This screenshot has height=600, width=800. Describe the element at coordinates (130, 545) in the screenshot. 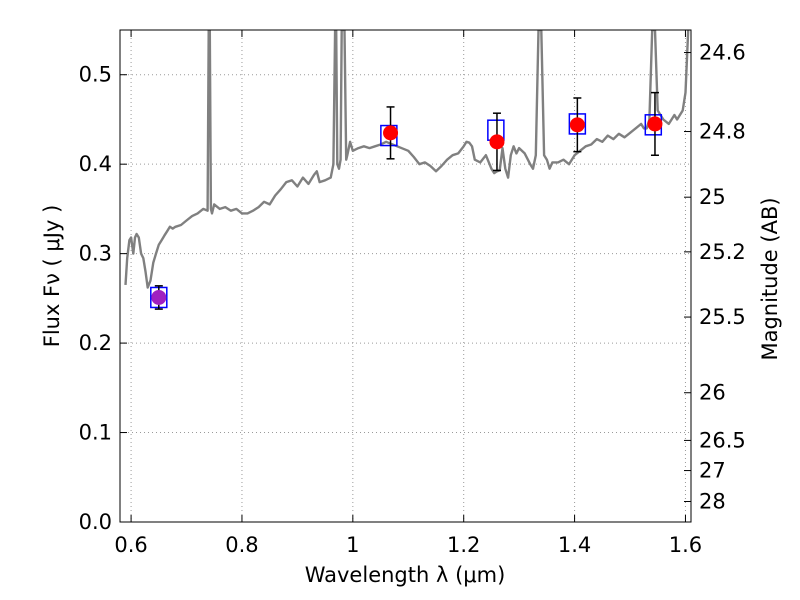

I see `x-tick-label: 0.6` at that location.